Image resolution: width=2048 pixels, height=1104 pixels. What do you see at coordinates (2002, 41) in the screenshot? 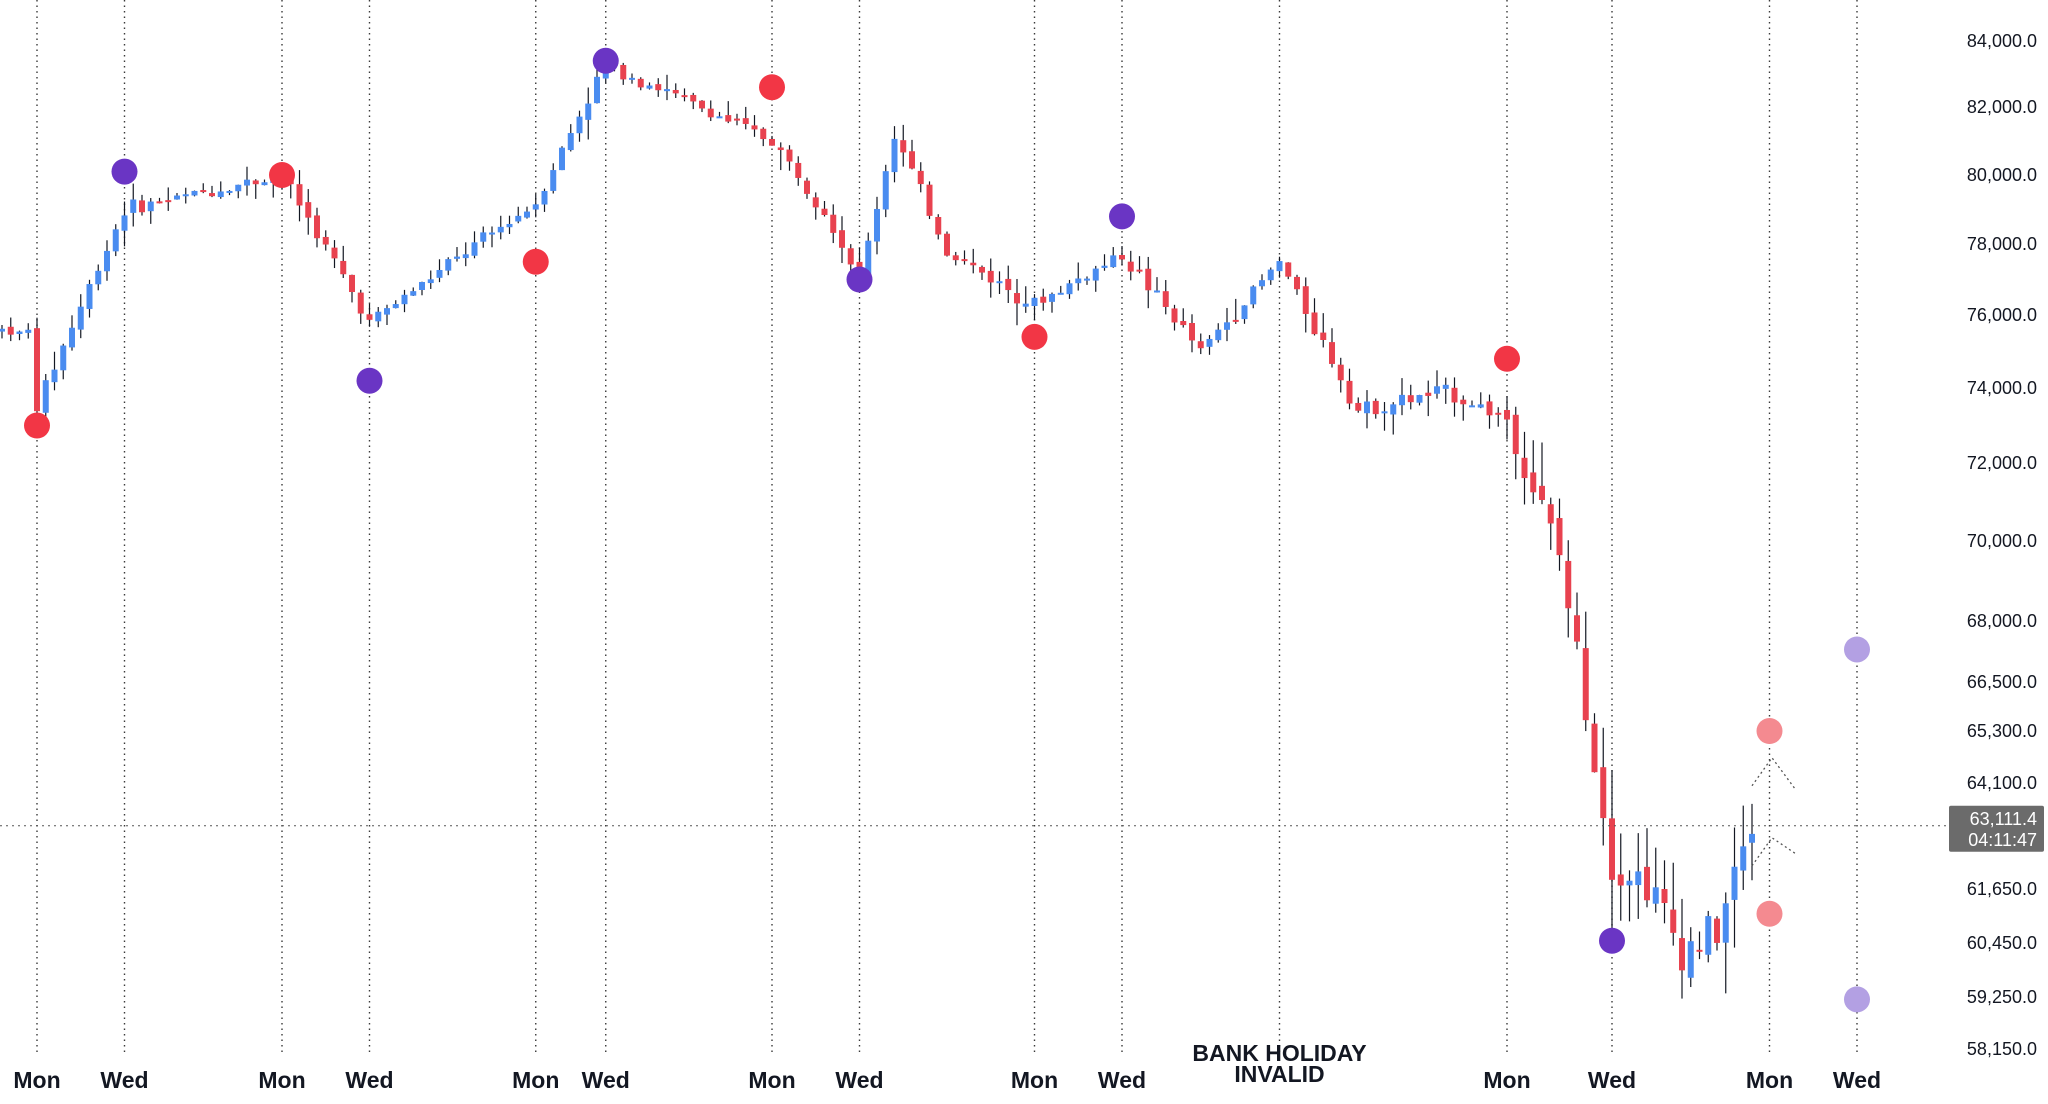
I see `price-tick-label: 84,000.0` at bounding box center [2002, 41].